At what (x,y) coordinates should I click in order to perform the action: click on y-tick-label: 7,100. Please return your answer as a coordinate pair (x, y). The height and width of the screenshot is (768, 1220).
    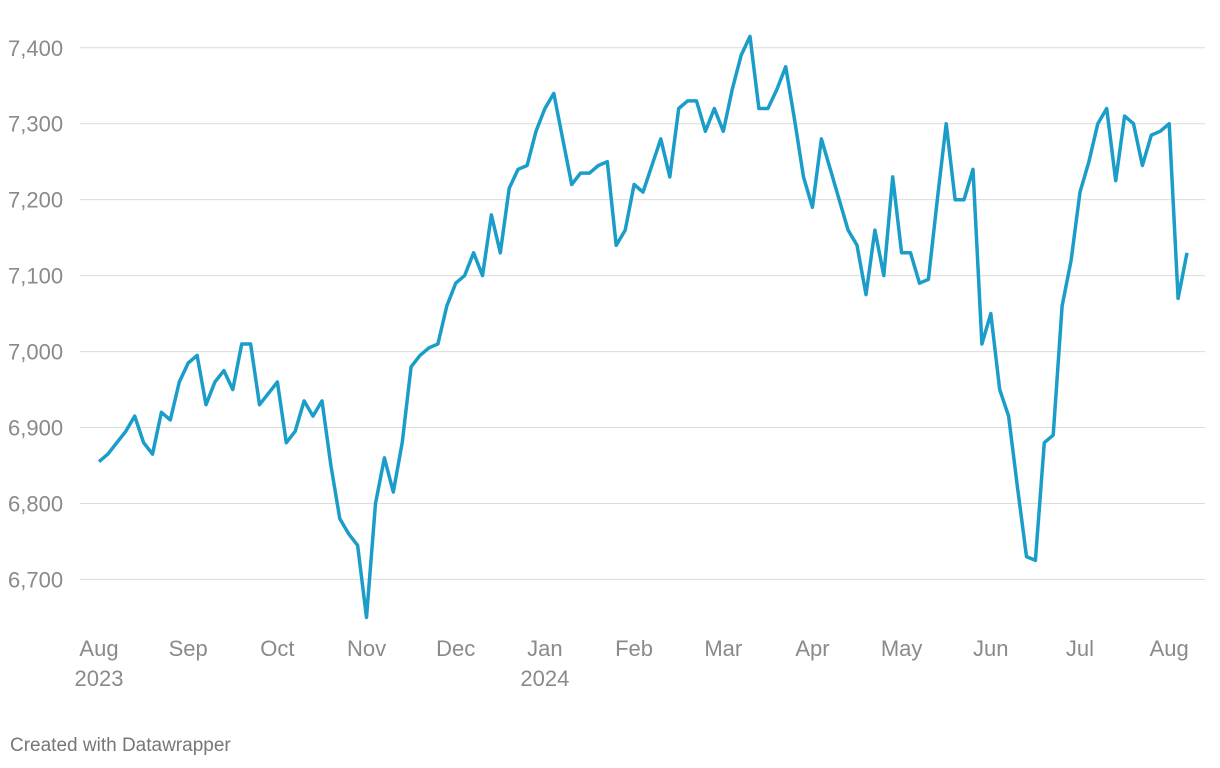
    Looking at the image, I should click on (35, 276).